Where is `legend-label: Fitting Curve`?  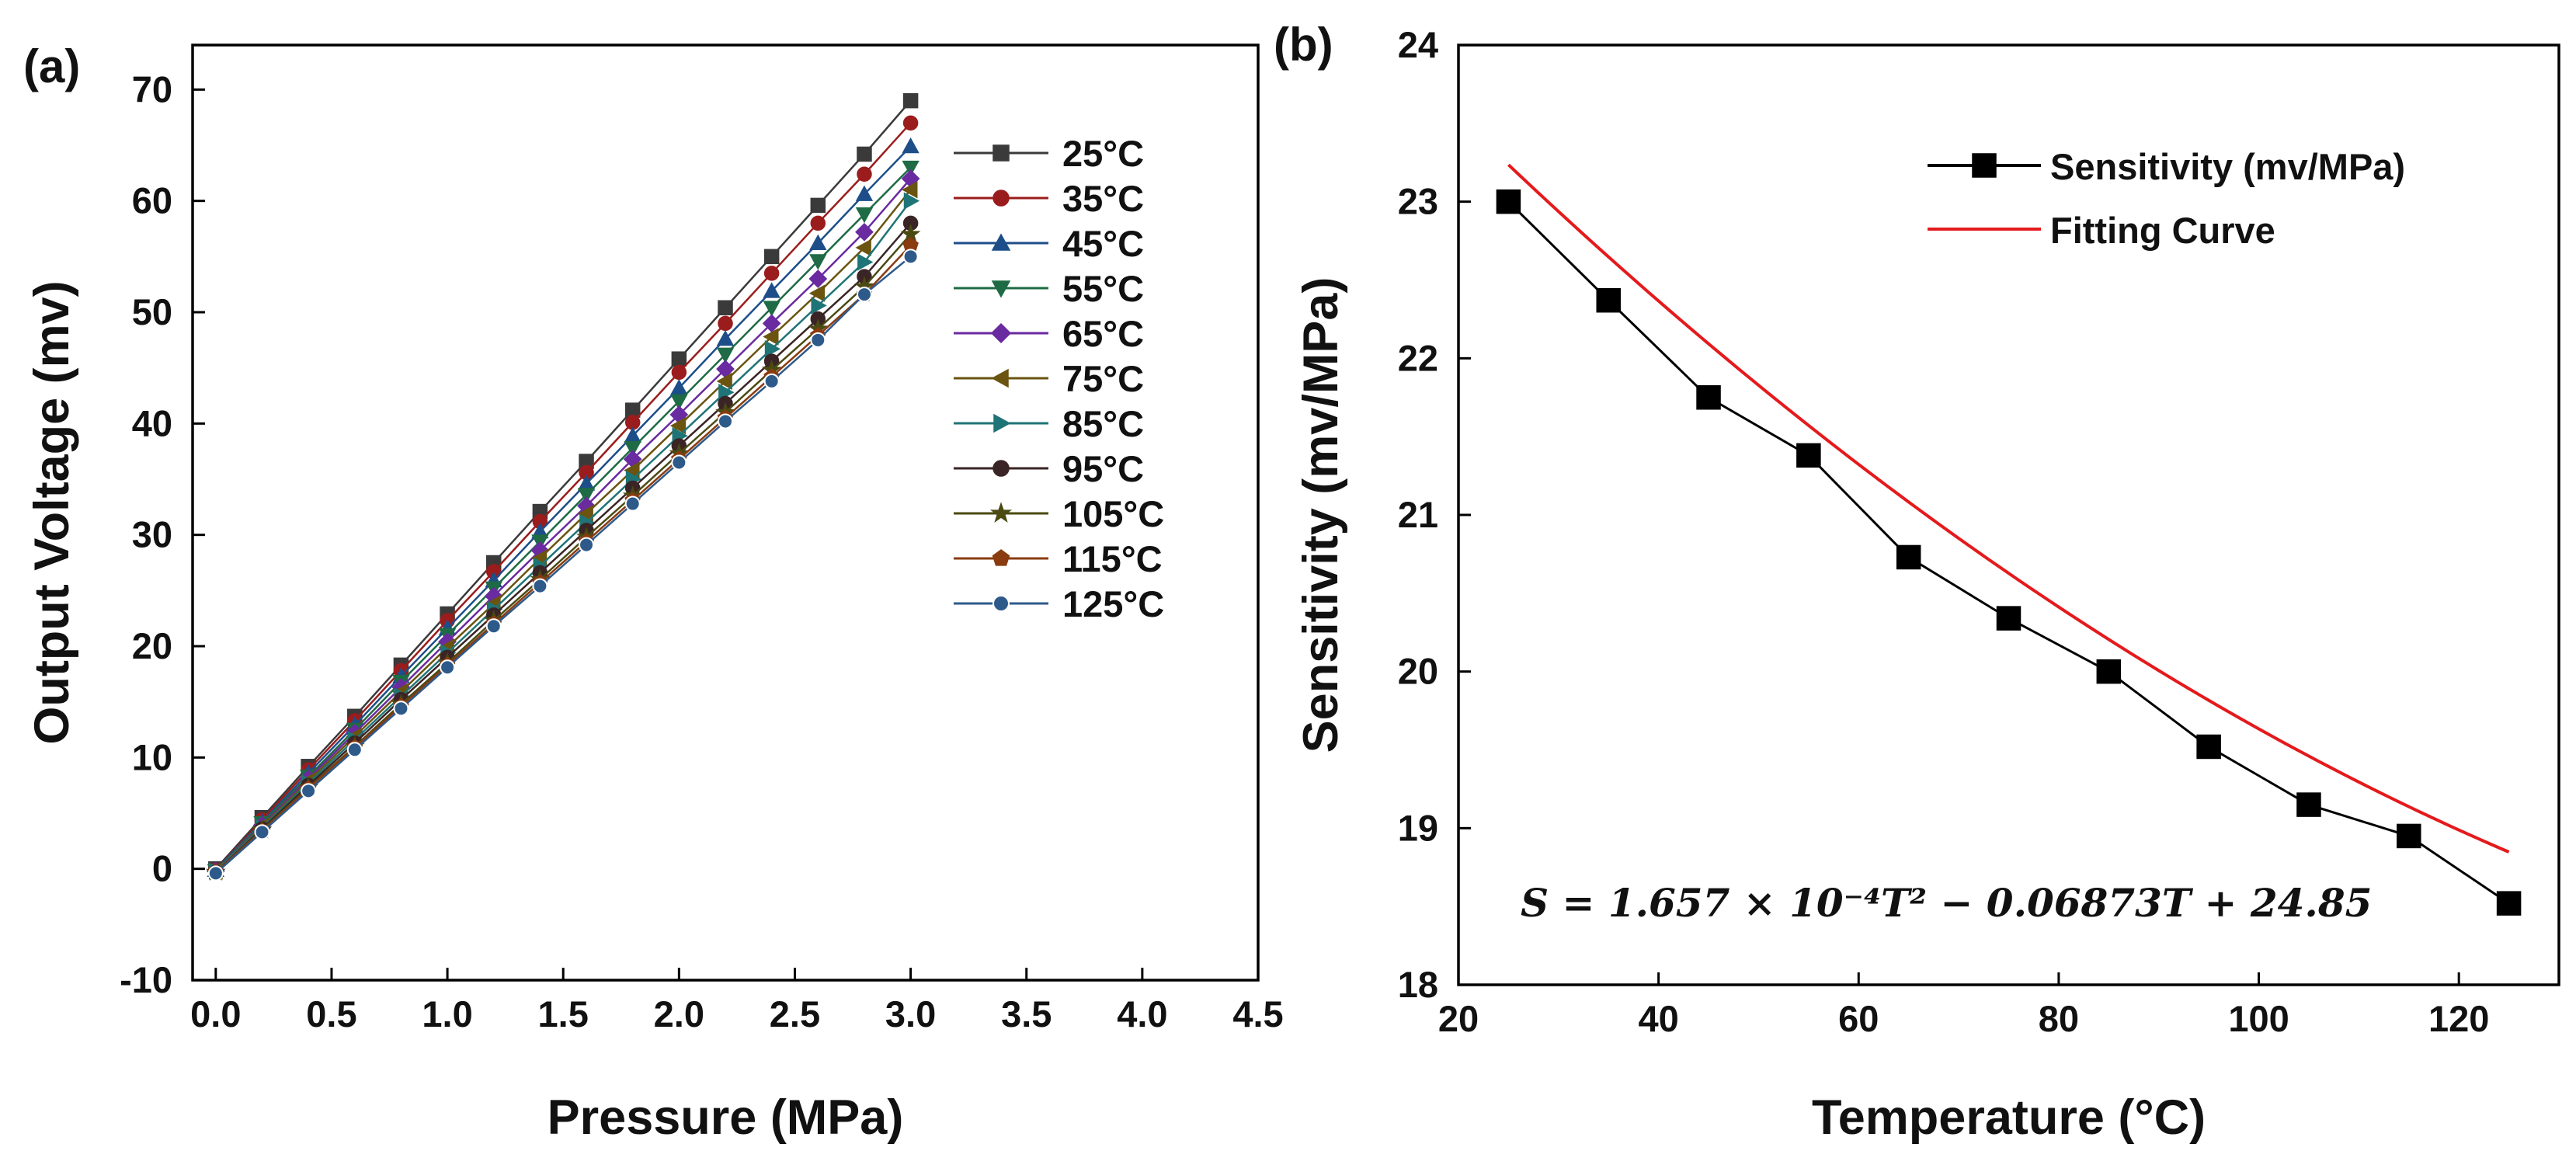
legend-label: Fitting Curve is located at coordinates (2162, 230).